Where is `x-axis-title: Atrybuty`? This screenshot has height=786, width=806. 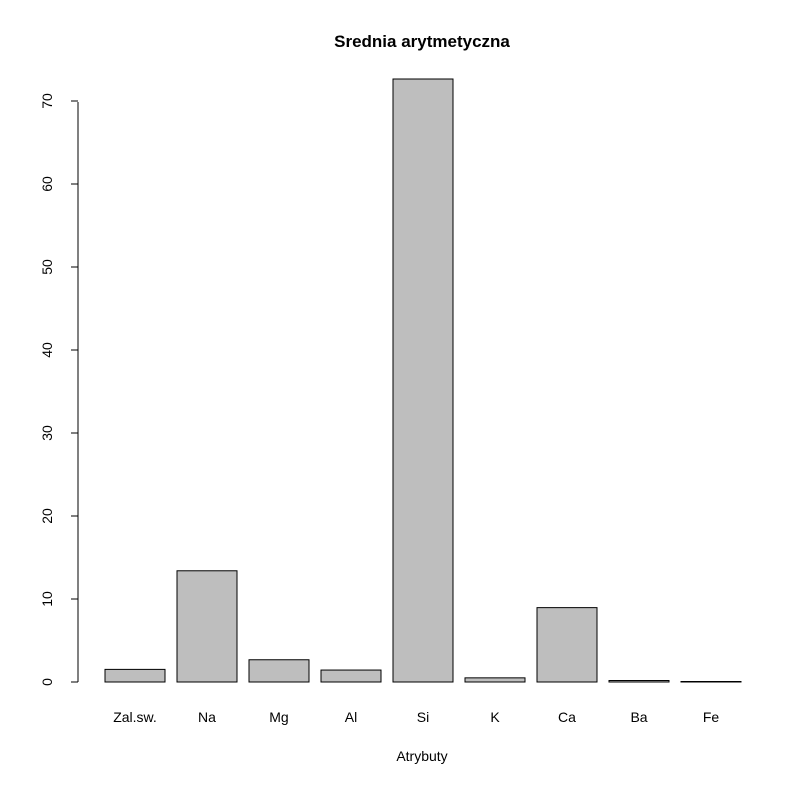
x-axis-title: Atrybuty is located at coordinates (421, 756).